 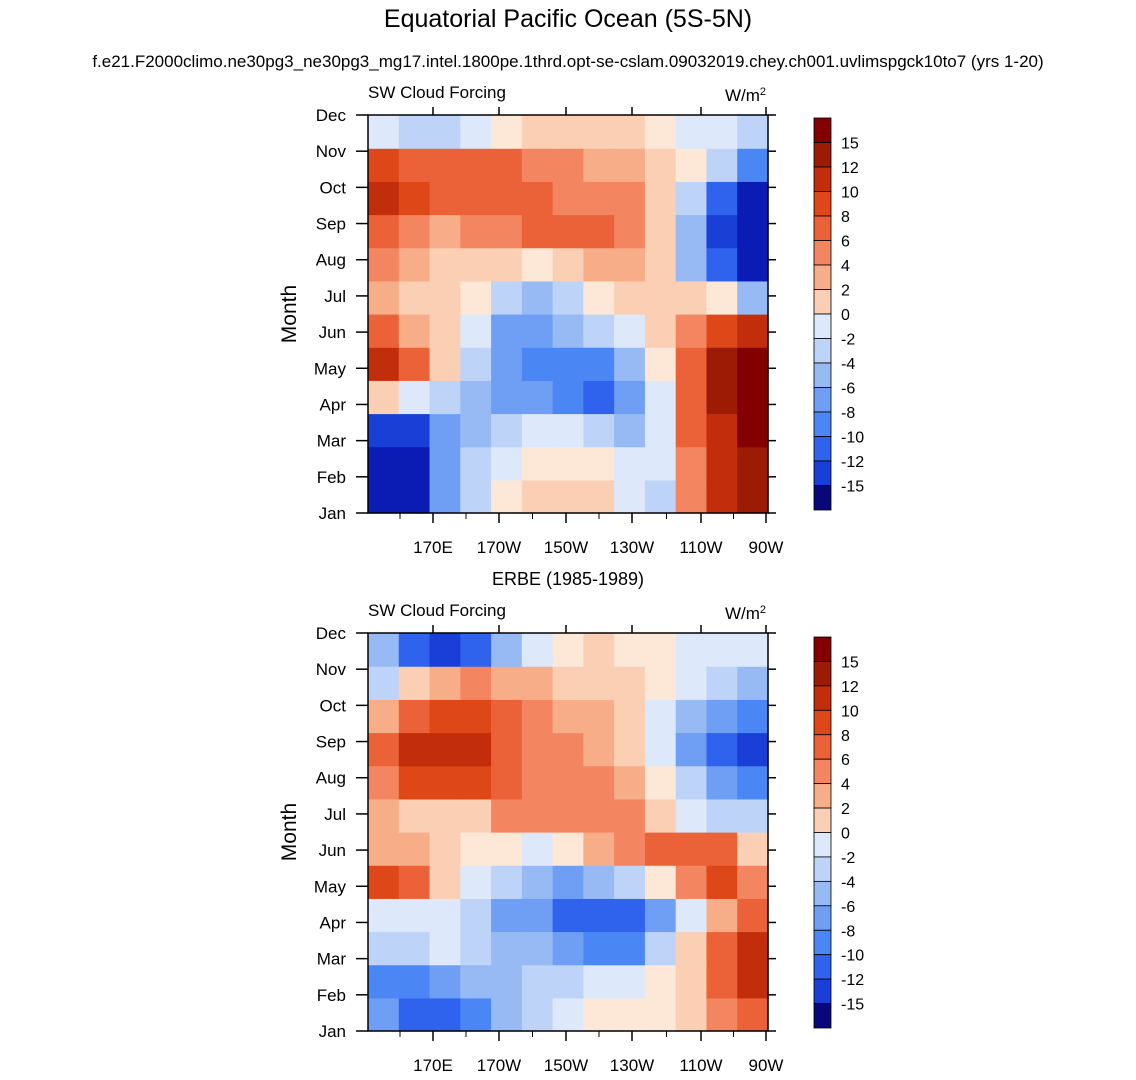 I want to click on y-tick-label: Apr, so click(x=333, y=922).